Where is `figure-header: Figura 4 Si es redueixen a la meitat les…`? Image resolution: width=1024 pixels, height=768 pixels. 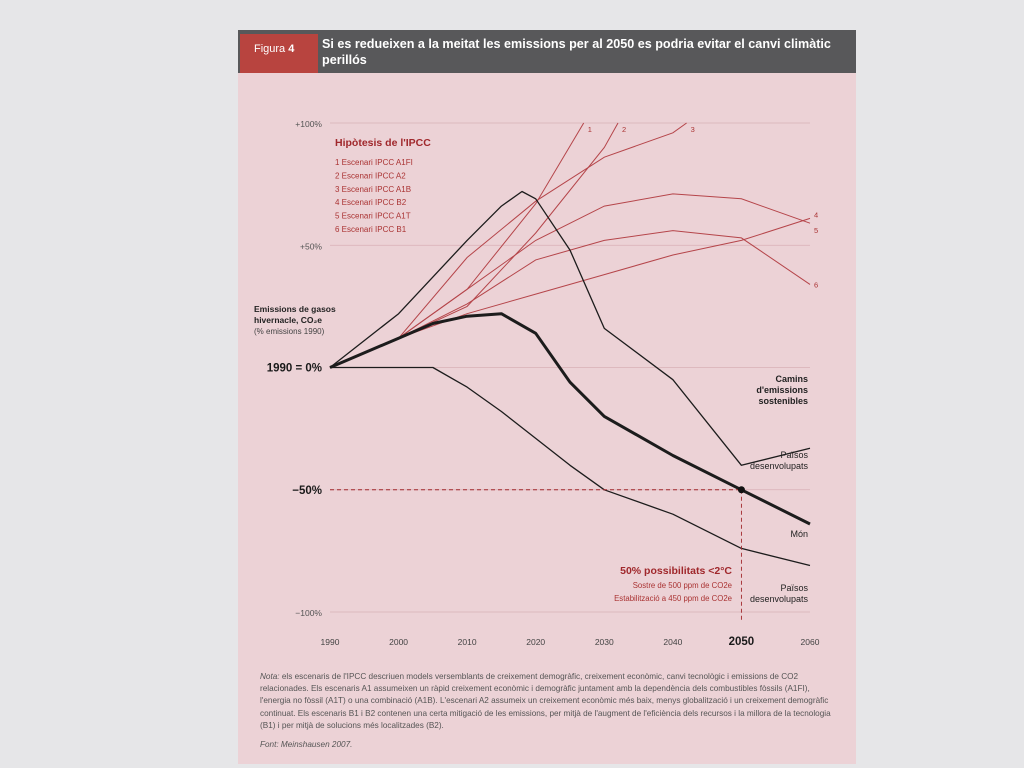 figure-header: Figura 4 Si es redueixen a la meitat les… is located at coordinates (547, 51).